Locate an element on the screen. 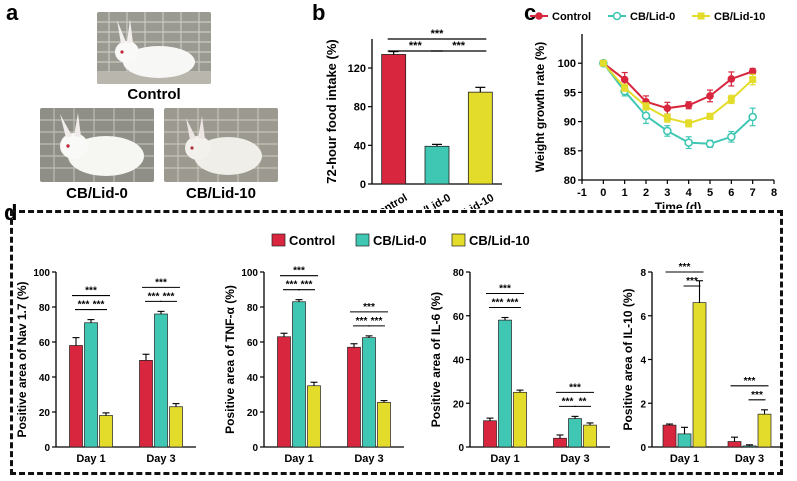 The height and width of the screenshot is (481, 797). x-tick-label: CB/Lid-0 is located at coordinates (430, 200).